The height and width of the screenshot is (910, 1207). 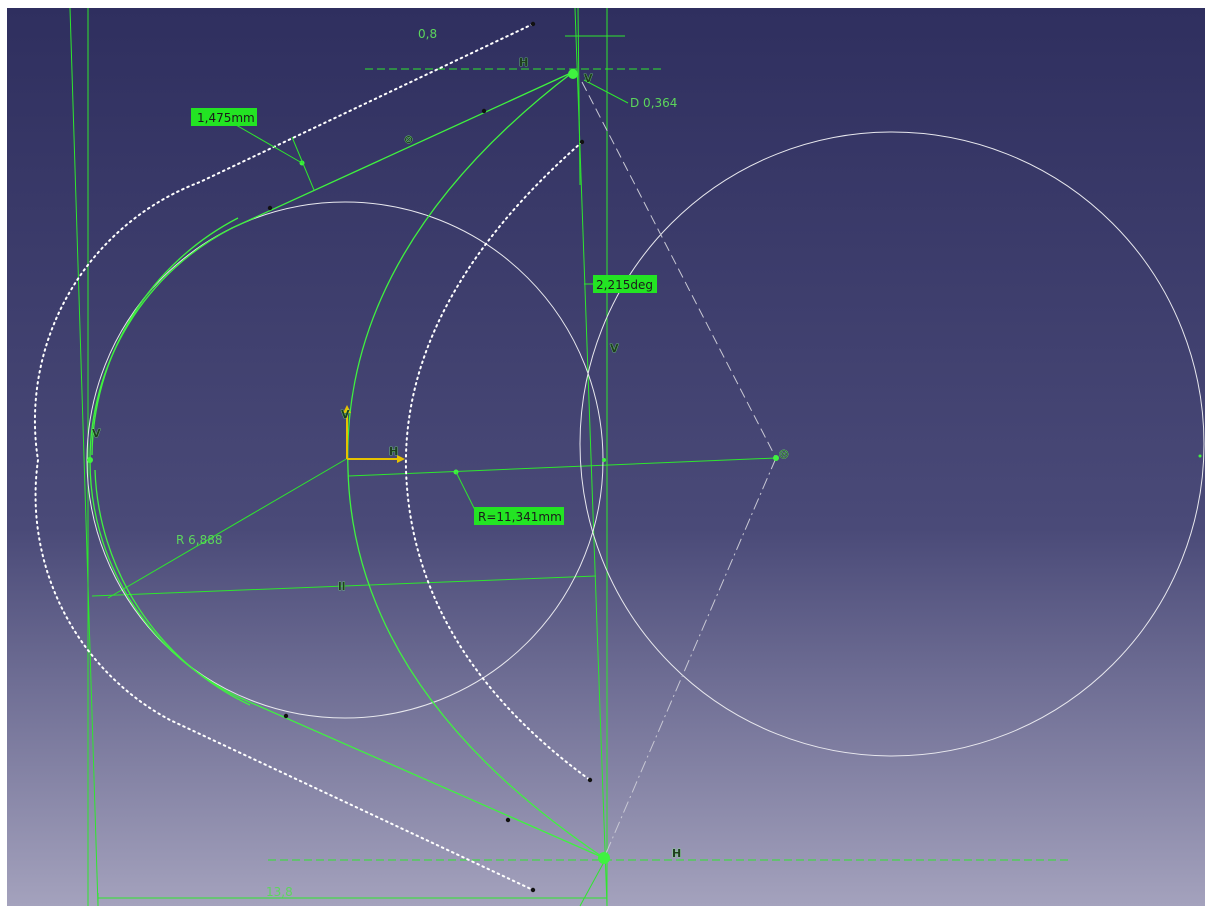 What do you see at coordinates (615, 349) in the screenshot?
I see `vertical-constraint-right: V` at bounding box center [615, 349].